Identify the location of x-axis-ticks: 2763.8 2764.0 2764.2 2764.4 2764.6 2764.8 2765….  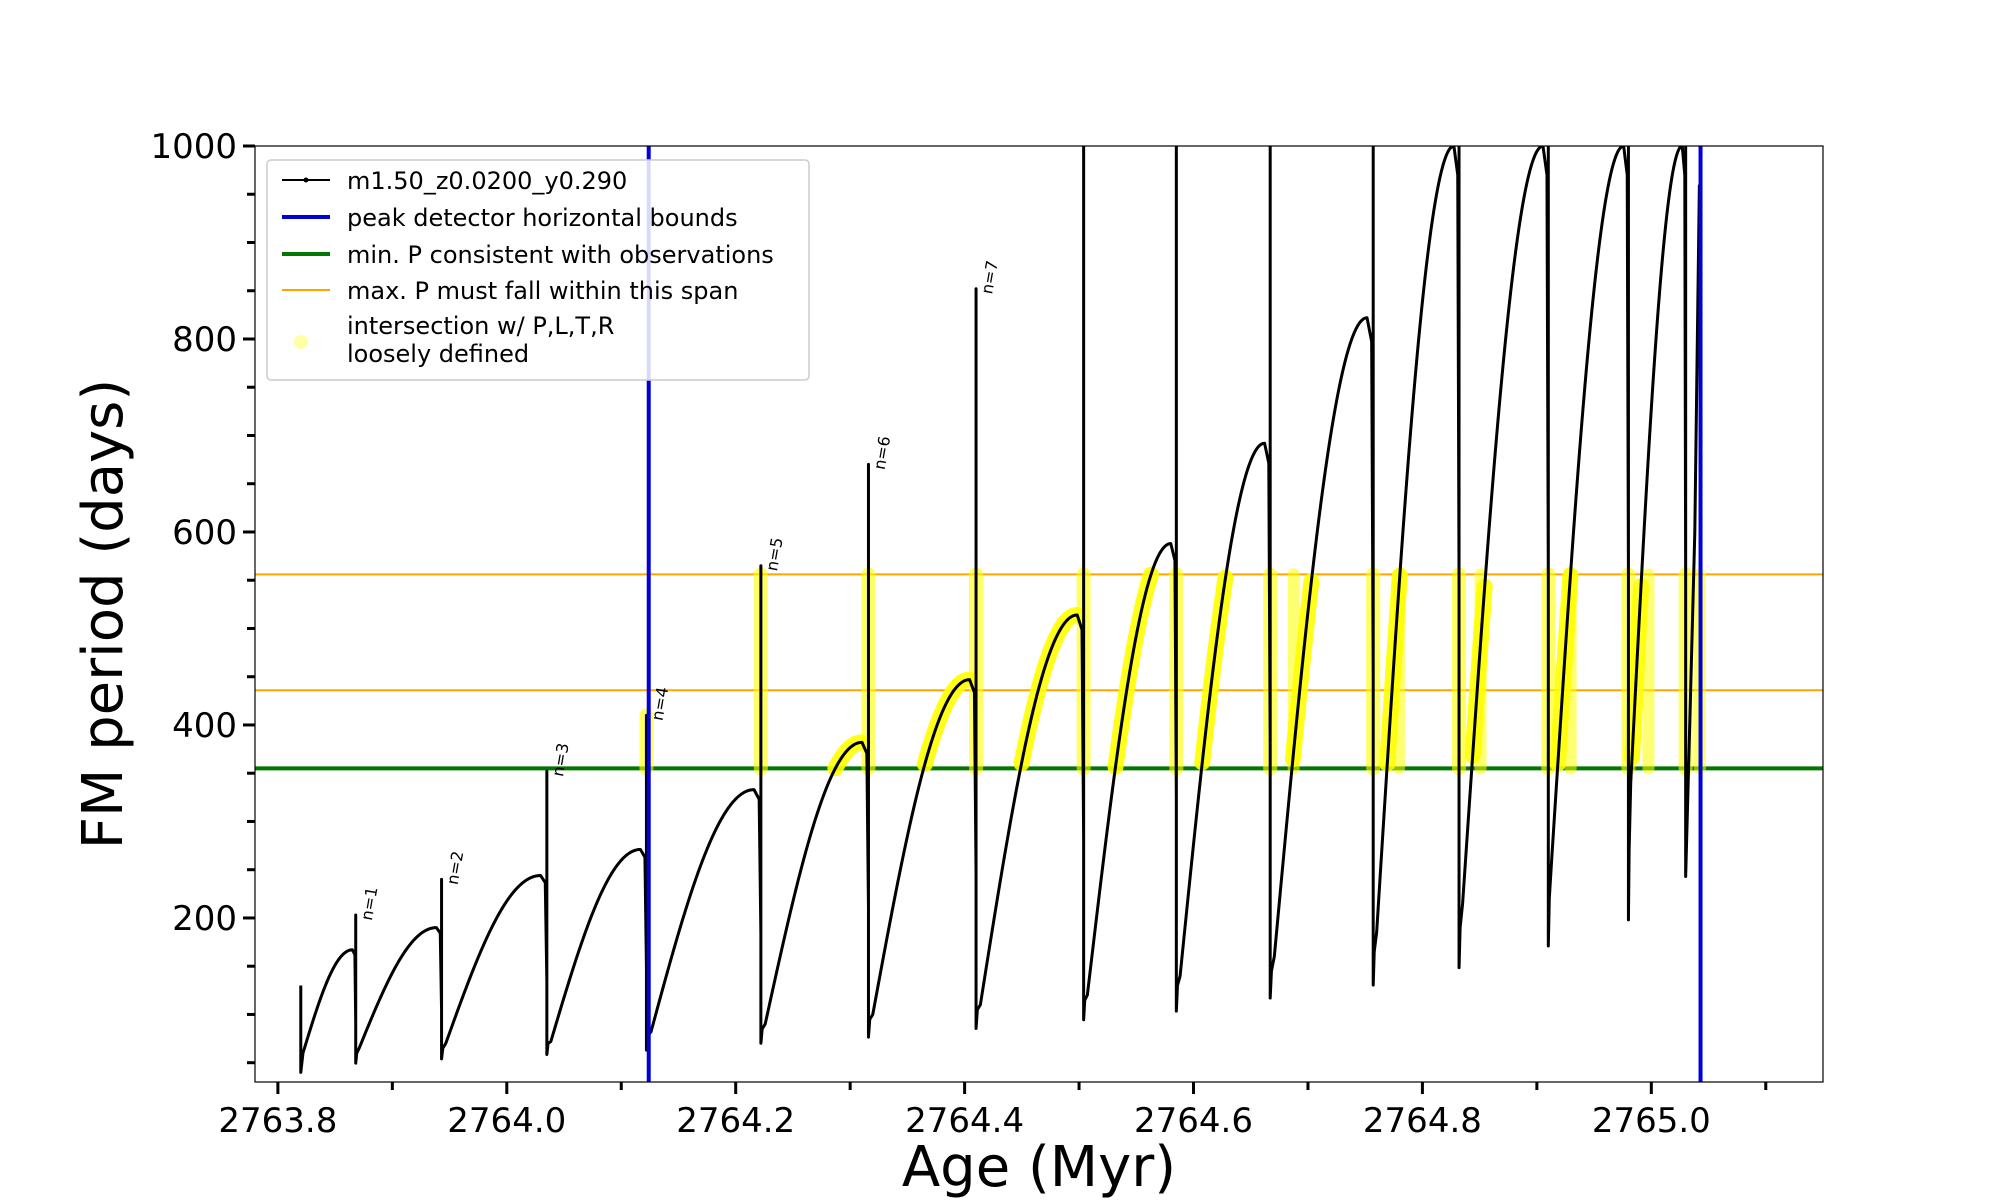
(993, 1111).